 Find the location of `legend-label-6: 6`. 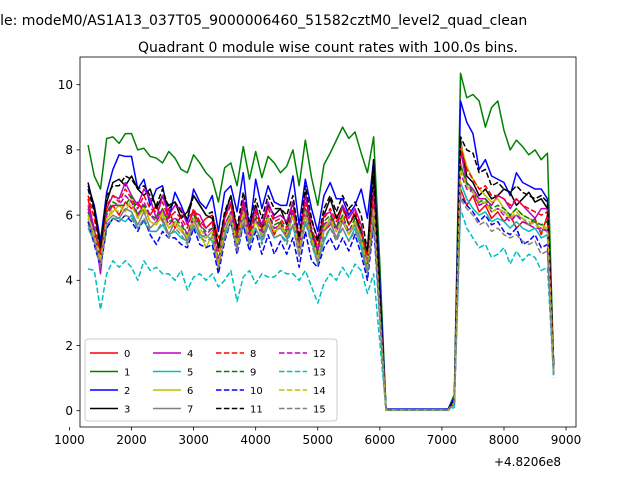

legend-label-6: 6 is located at coordinates (190, 391).